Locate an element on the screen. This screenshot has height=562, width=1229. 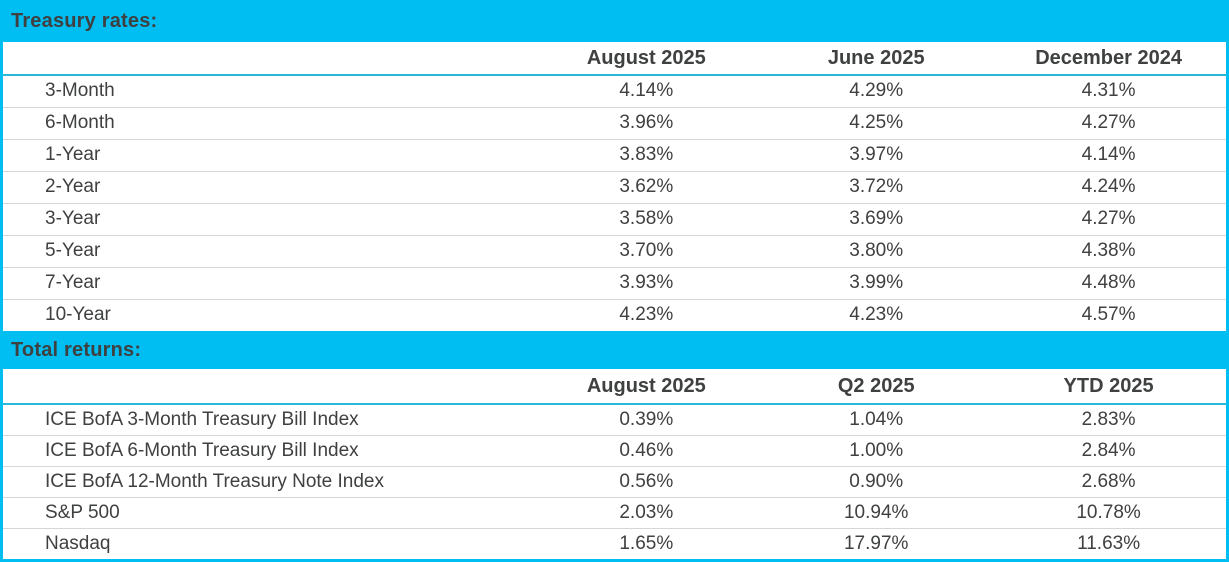
cell-value: 3.58% is located at coordinates (646, 218).